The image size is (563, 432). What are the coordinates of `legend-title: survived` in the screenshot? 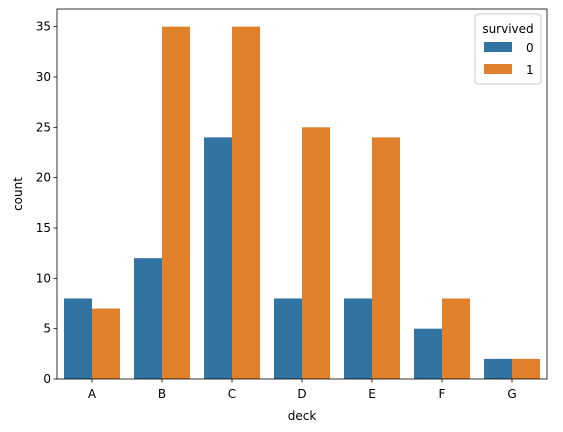 It's located at (507, 29).